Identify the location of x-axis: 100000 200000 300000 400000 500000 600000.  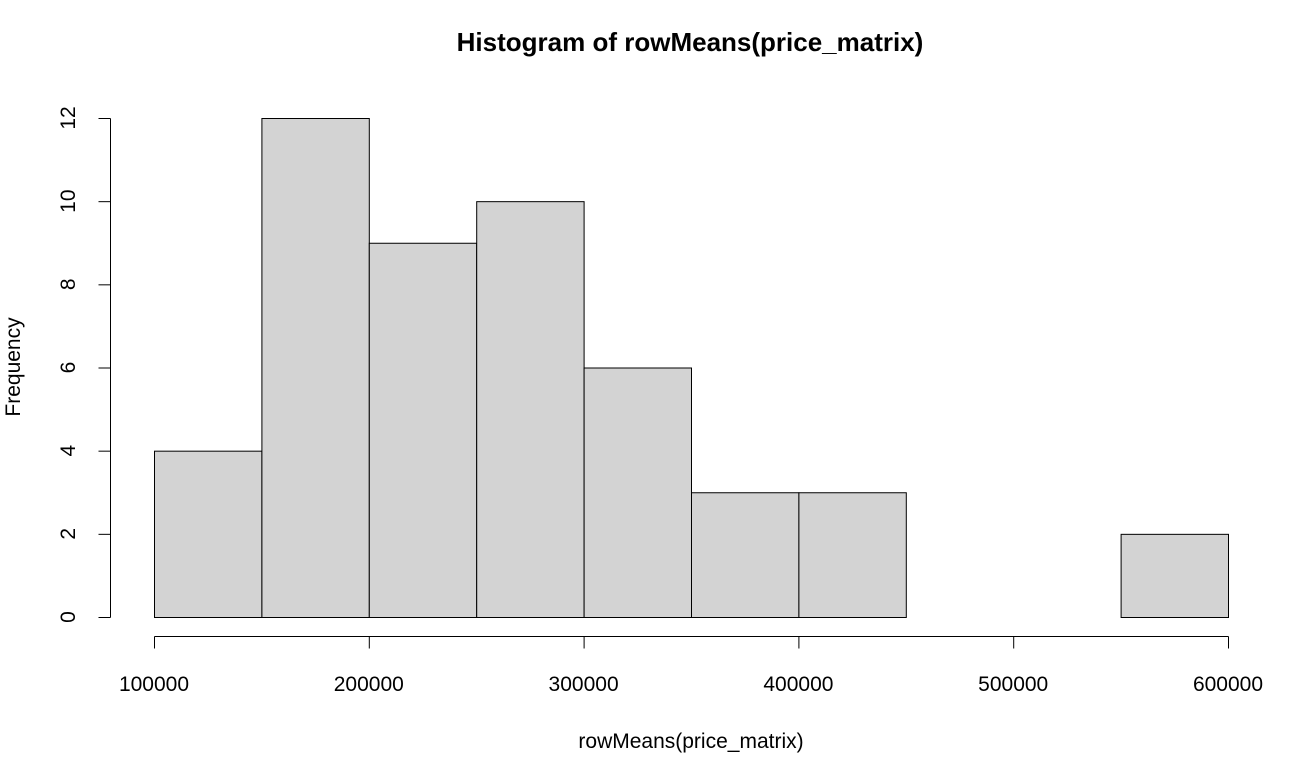
(691, 666).